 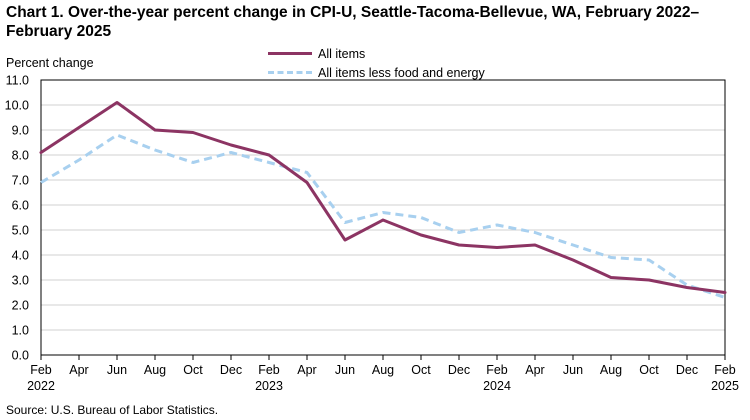 What do you see at coordinates (376, 53) in the screenshot?
I see `legend-item-all-items: All items` at bounding box center [376, 53].